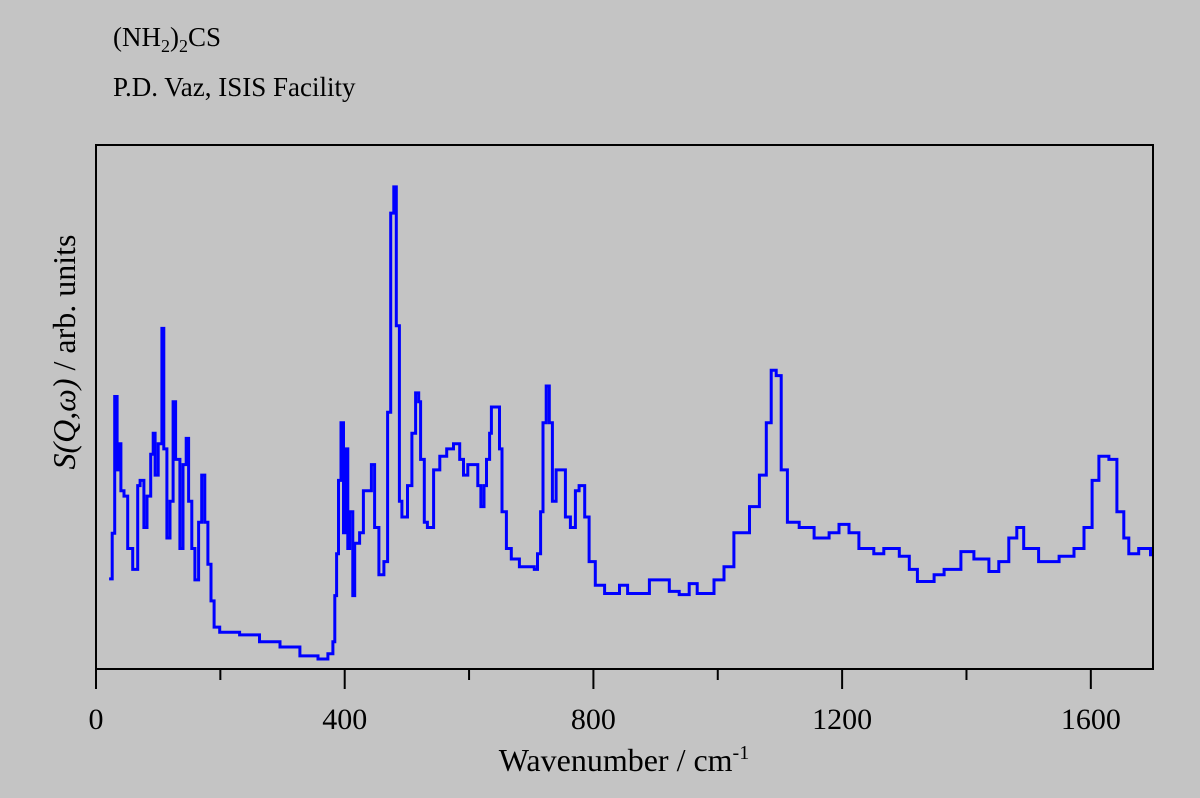 Image resolution: width=1200 pixels, height=798 pixels. Describe the element at coordinates (624, 760) in the screenshot. I see `x-axis-label: Wavenumber / cm-1` at that location.